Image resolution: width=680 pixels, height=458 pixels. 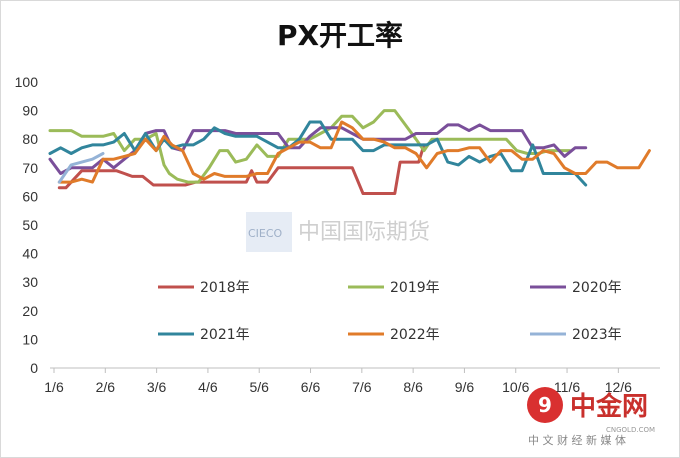 I want to click on x-tick-label: 6/6, so click(x=311, y=387).